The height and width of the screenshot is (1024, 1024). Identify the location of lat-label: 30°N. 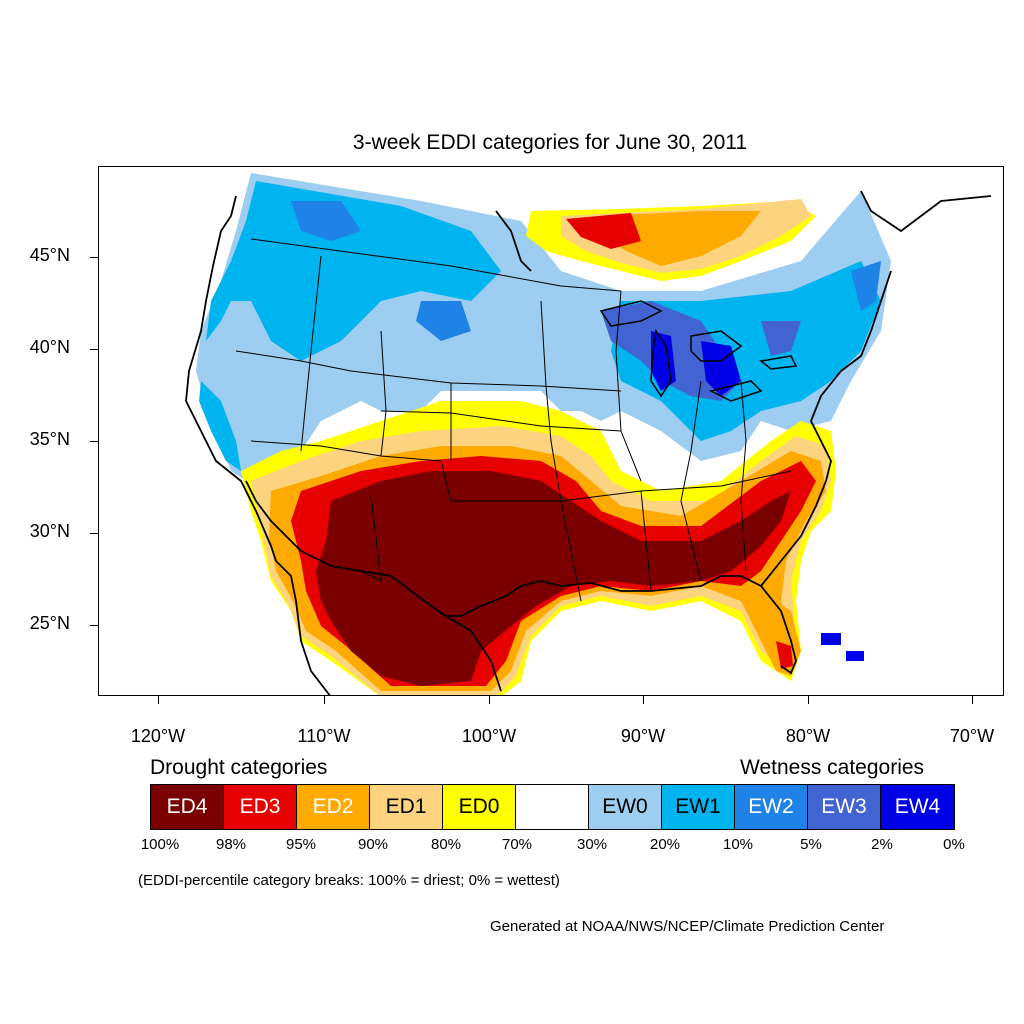
(49, 531).